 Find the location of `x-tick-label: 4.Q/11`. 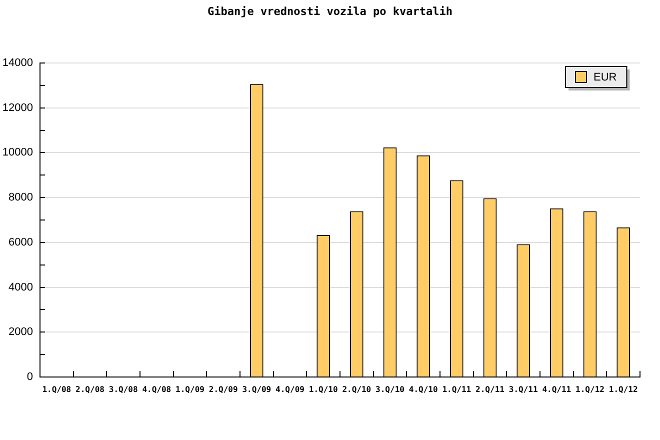

x-tick-label: 4.Q/11 is located at coordinates (557, 389).